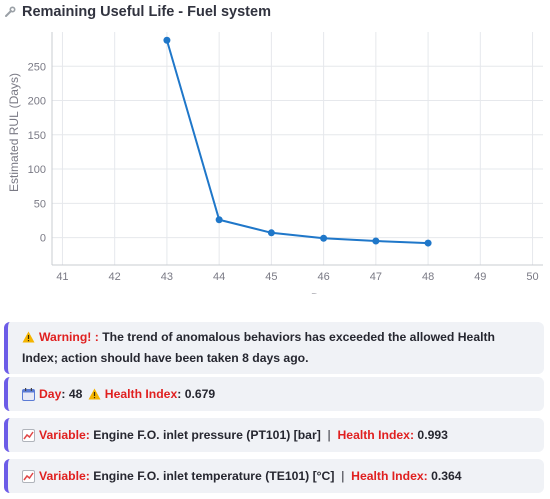  I want to click on y-tick-label: 50, so click(40, 204).